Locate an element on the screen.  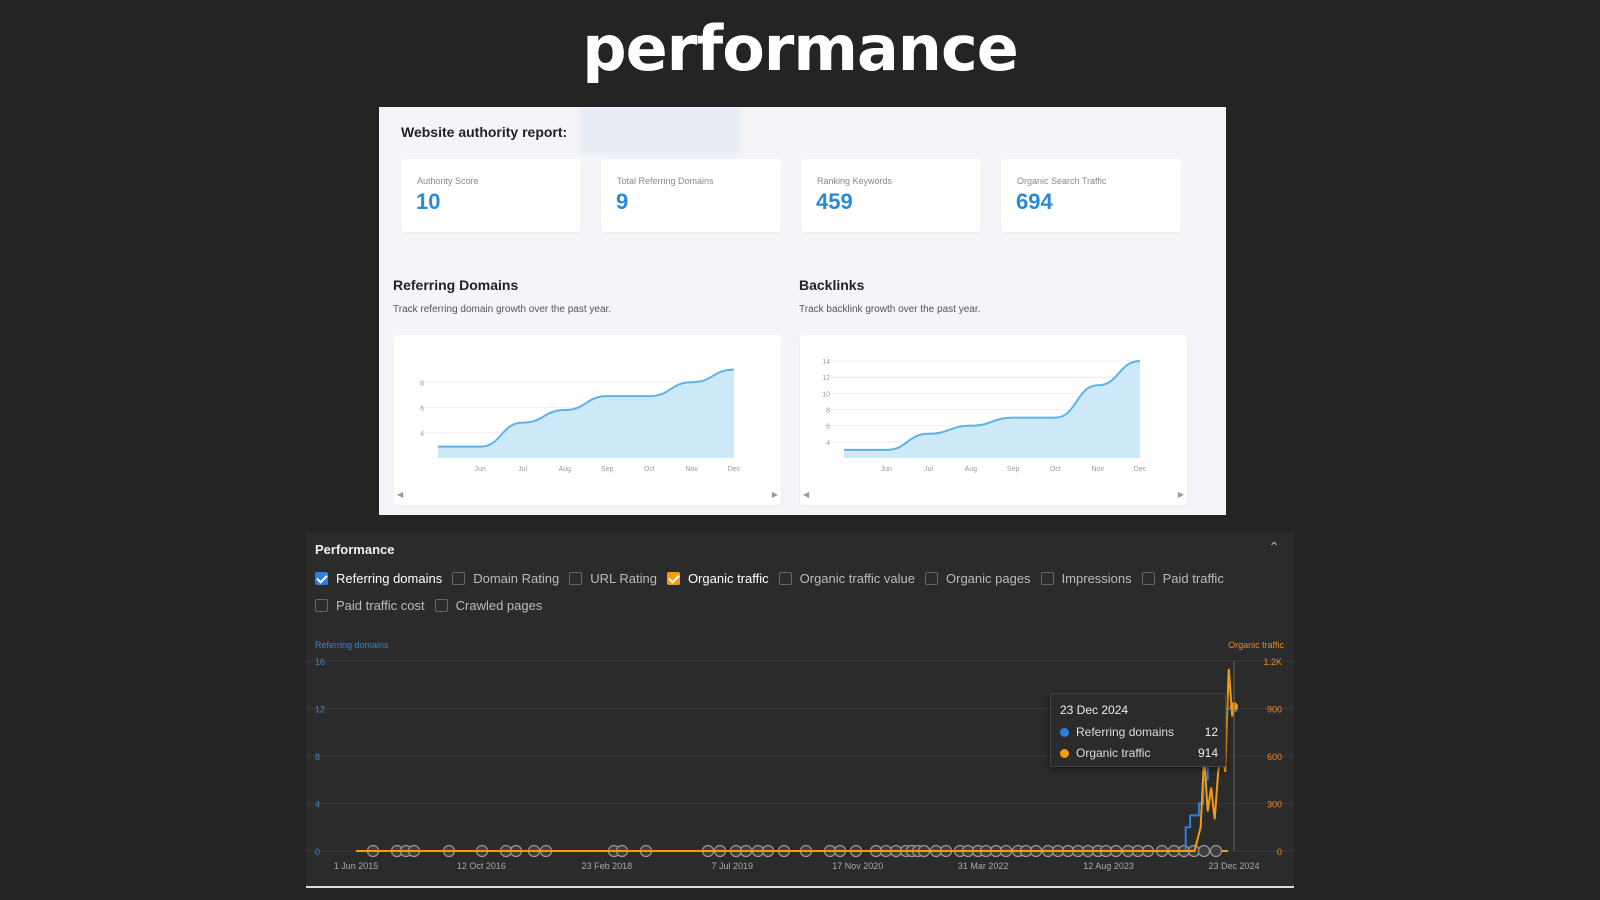
referring-domains-chart: 4 6 8 Jun Jul Aug Sep Oct Nov Dec ◀ ▶ is located at coordinates (587, 420).